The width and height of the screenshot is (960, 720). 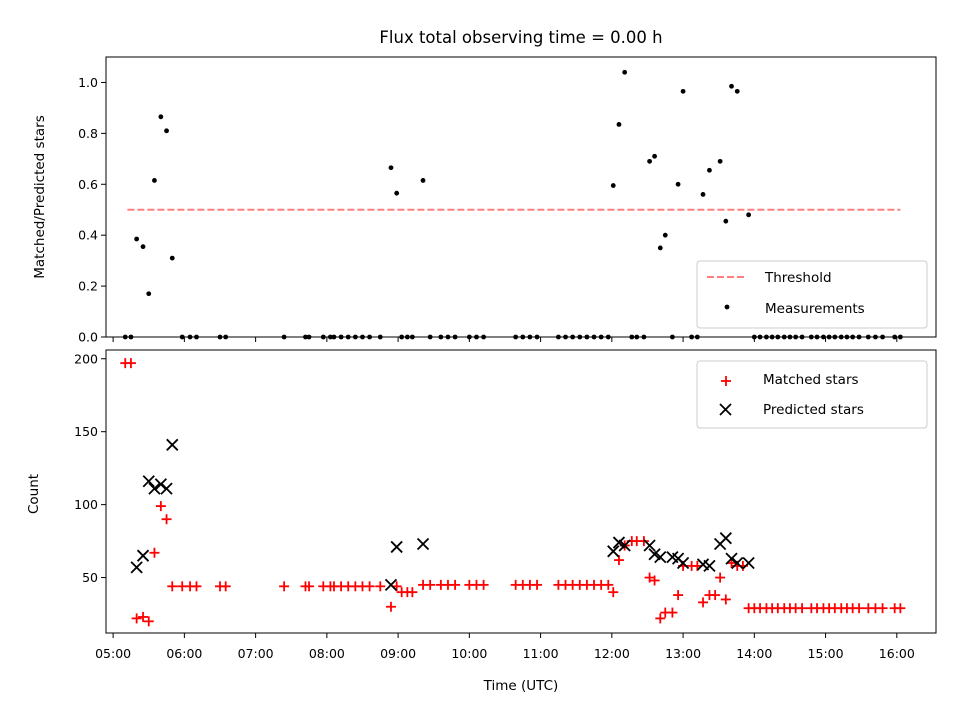 What do you see at coordinates (184, 653) in the screenshot?
I see `x-tick-label: 06:00` at bounding box center [184, 653].